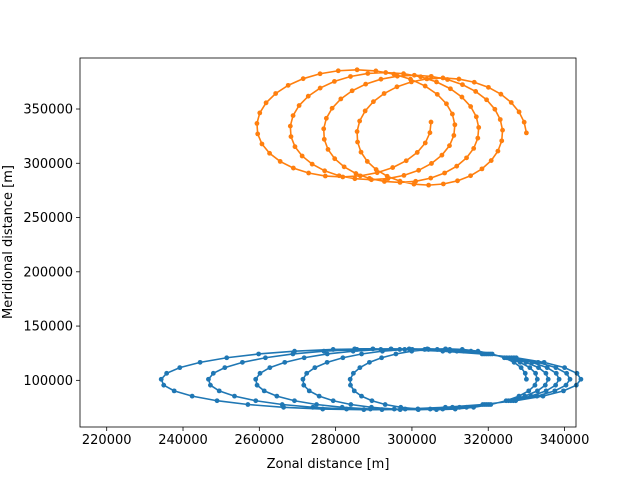 This screenshot has height=484, width=640. I want to click on y-tick-label: 150000, so click(48, 327).